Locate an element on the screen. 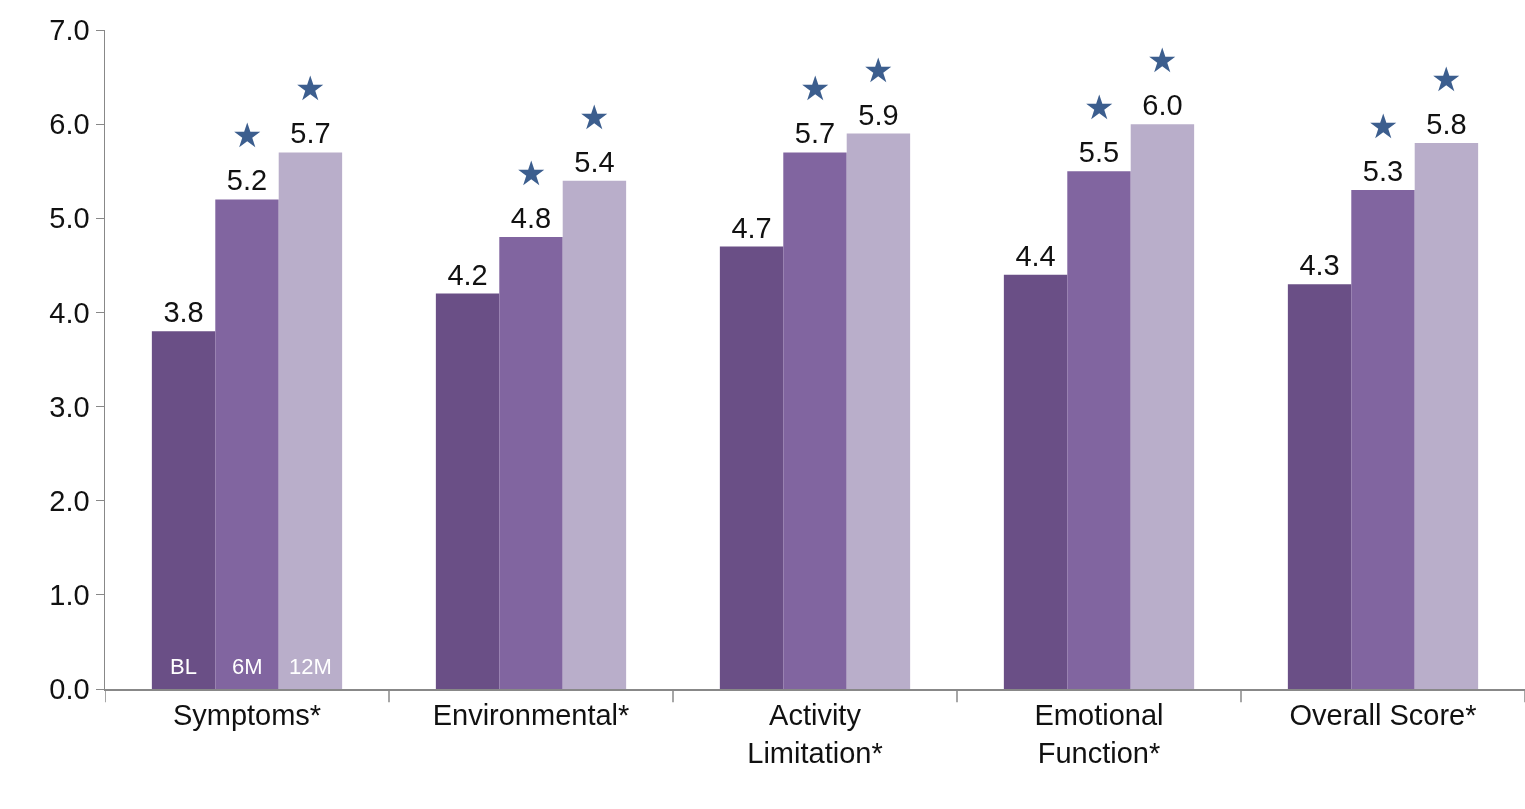  data-label: 4.2 is located at coordinates (467, 274).